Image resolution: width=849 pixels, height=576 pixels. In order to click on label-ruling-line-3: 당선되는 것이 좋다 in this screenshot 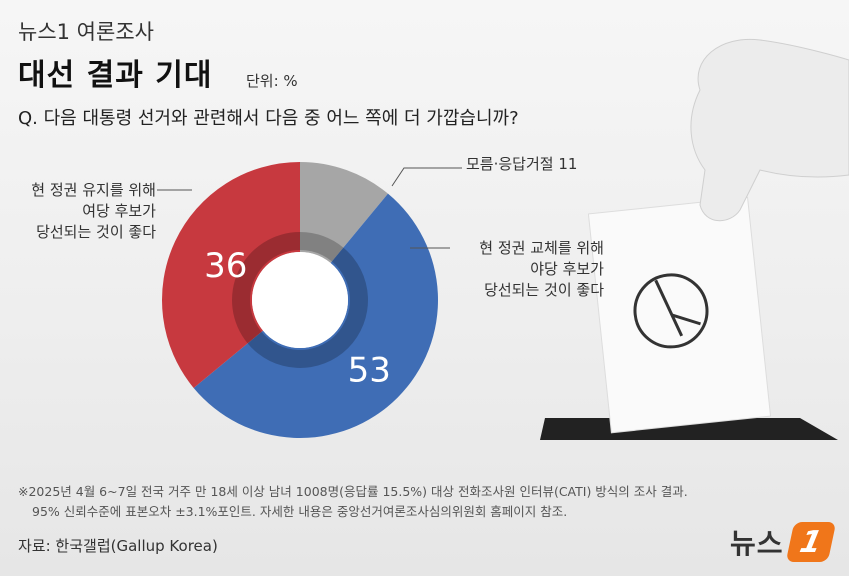, I will do `click(96, 232)`.